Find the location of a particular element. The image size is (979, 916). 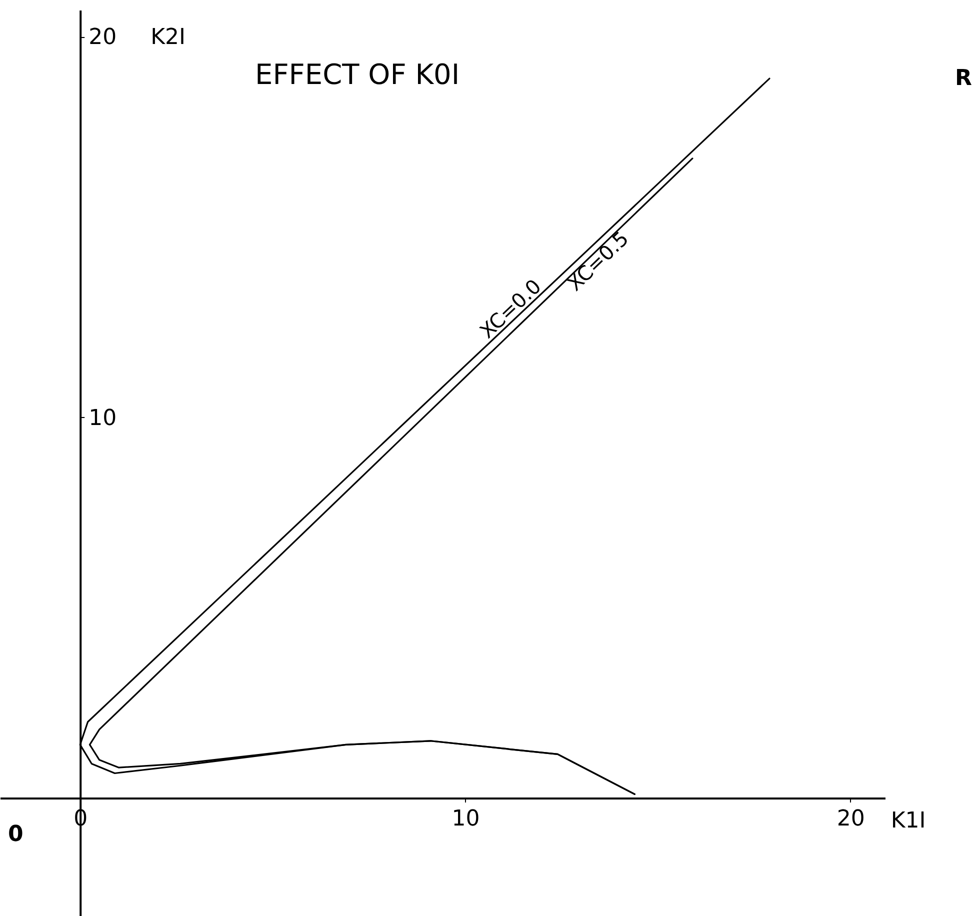

x-tick-label: 20 is located at coordinates (850, 819).